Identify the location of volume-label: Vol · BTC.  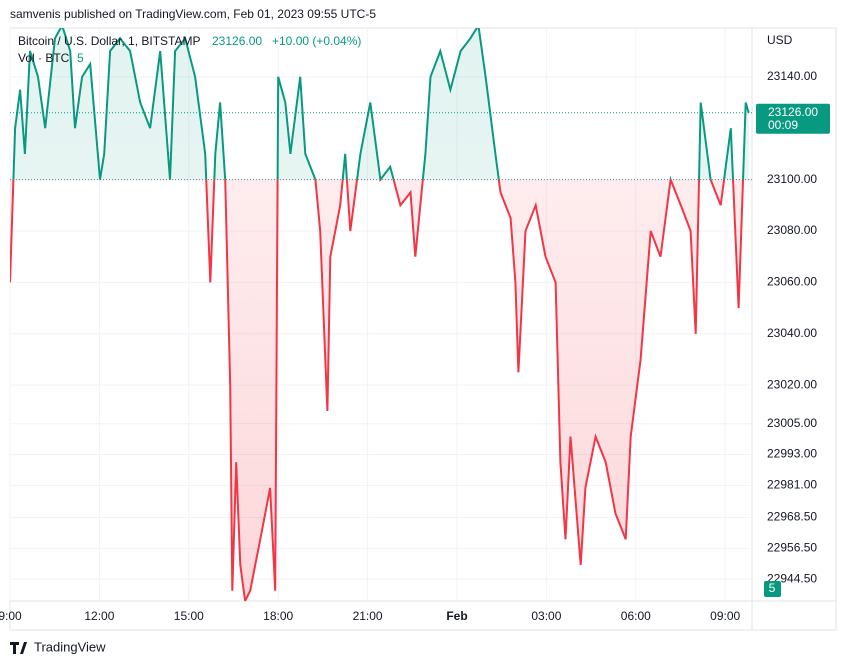
(44, 58).